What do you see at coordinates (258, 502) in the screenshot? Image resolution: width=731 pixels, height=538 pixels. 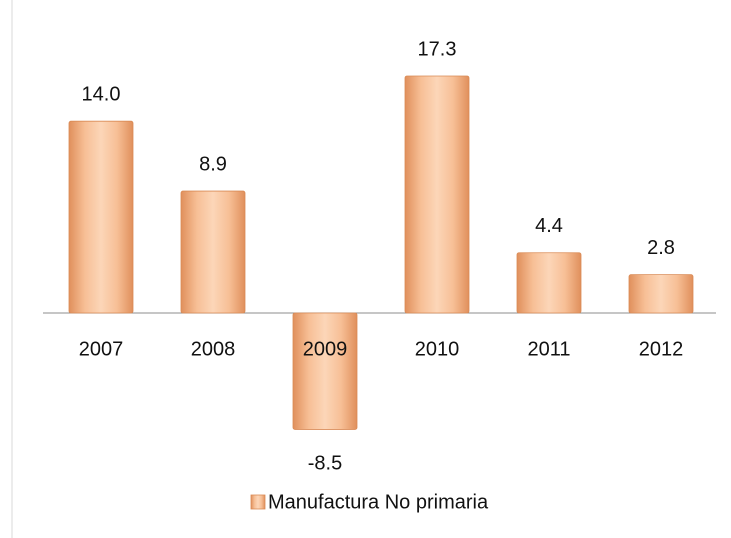 I see `legend-swatch` at bounding box center [258, 502].